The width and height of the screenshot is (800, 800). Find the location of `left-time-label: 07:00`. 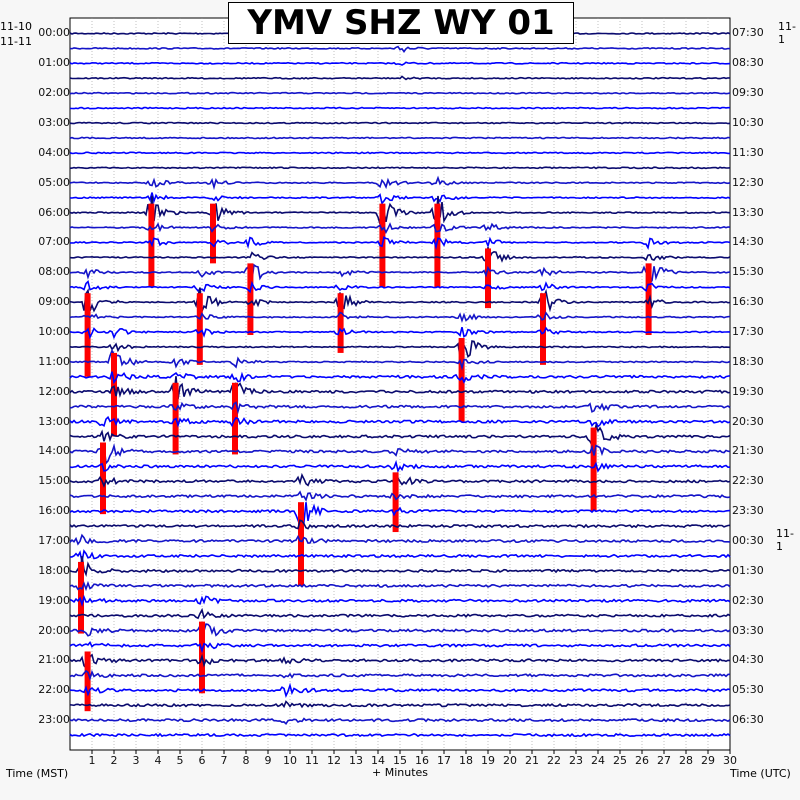

left-time-label: 07:00 is located at coordinates (54, 242).